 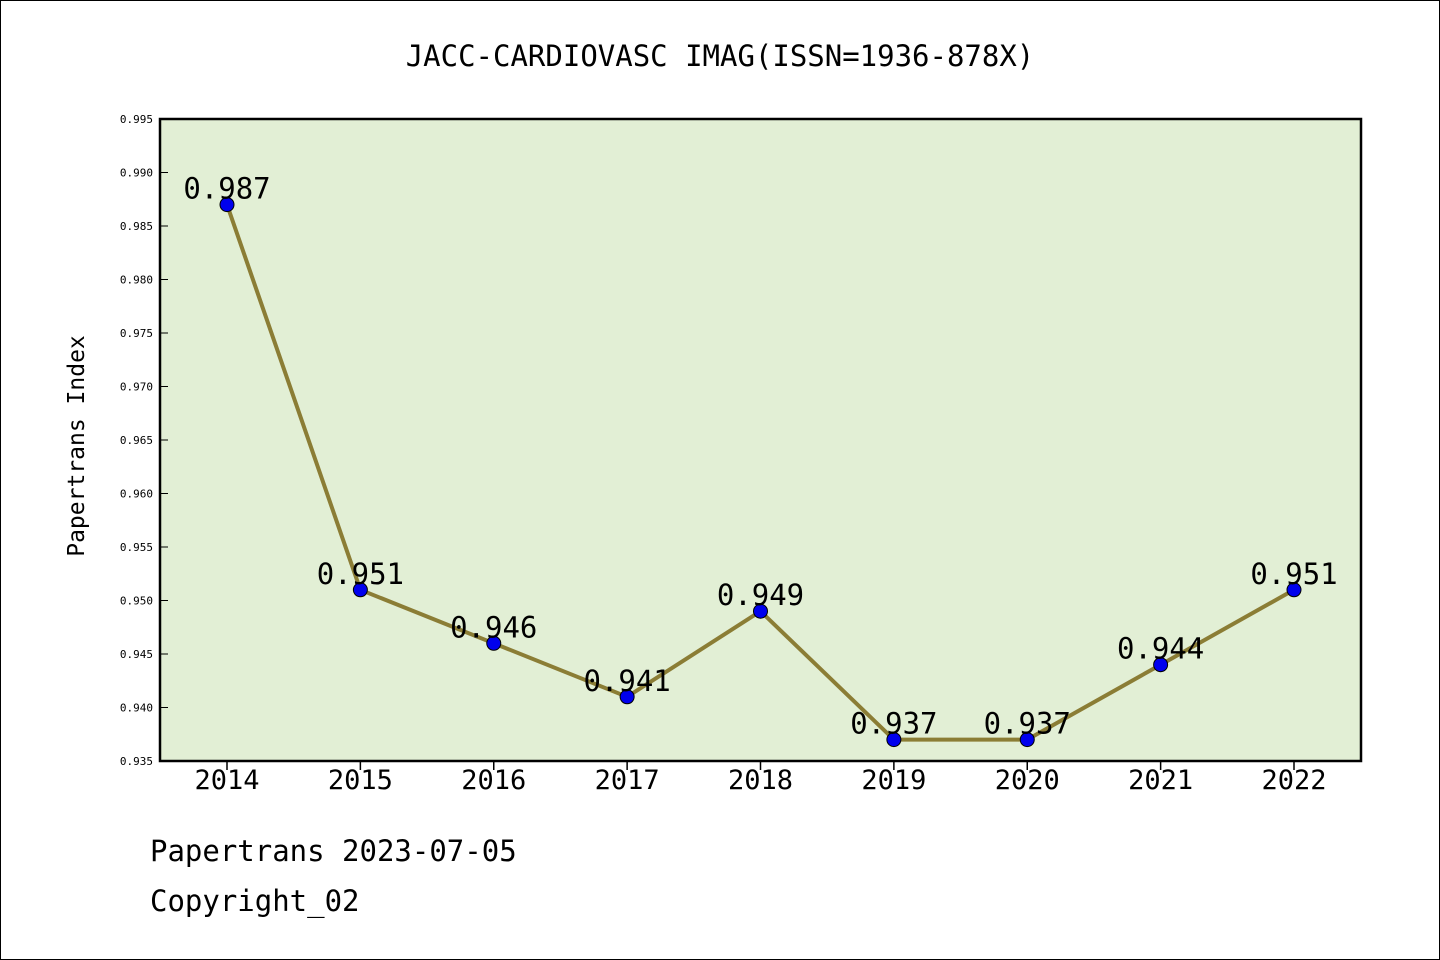 I want to click on x-axis-ticks: 2014 2015 2016 2017 2018 2019 2020 2021 2022, so click(x=760, y=778).